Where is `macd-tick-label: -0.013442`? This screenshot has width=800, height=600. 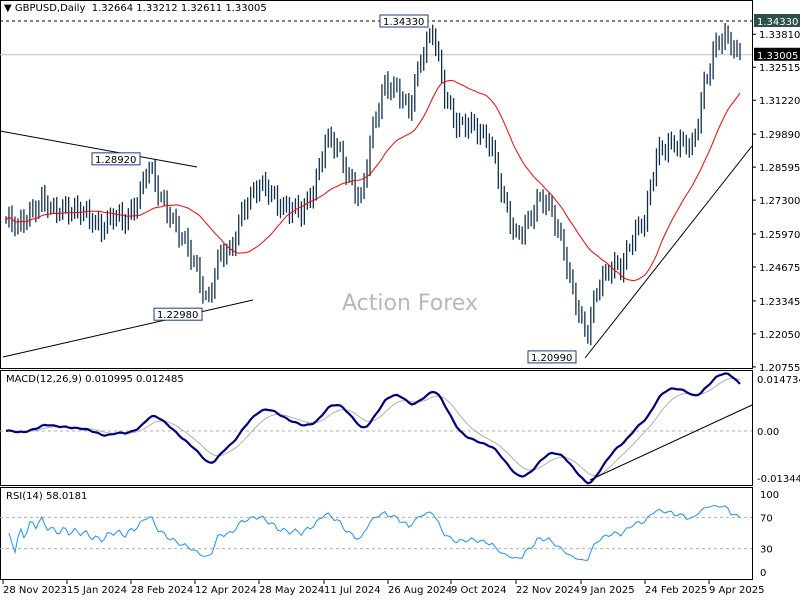 macd-tick-label: -0.013442 is located at coordinates (778, 479).